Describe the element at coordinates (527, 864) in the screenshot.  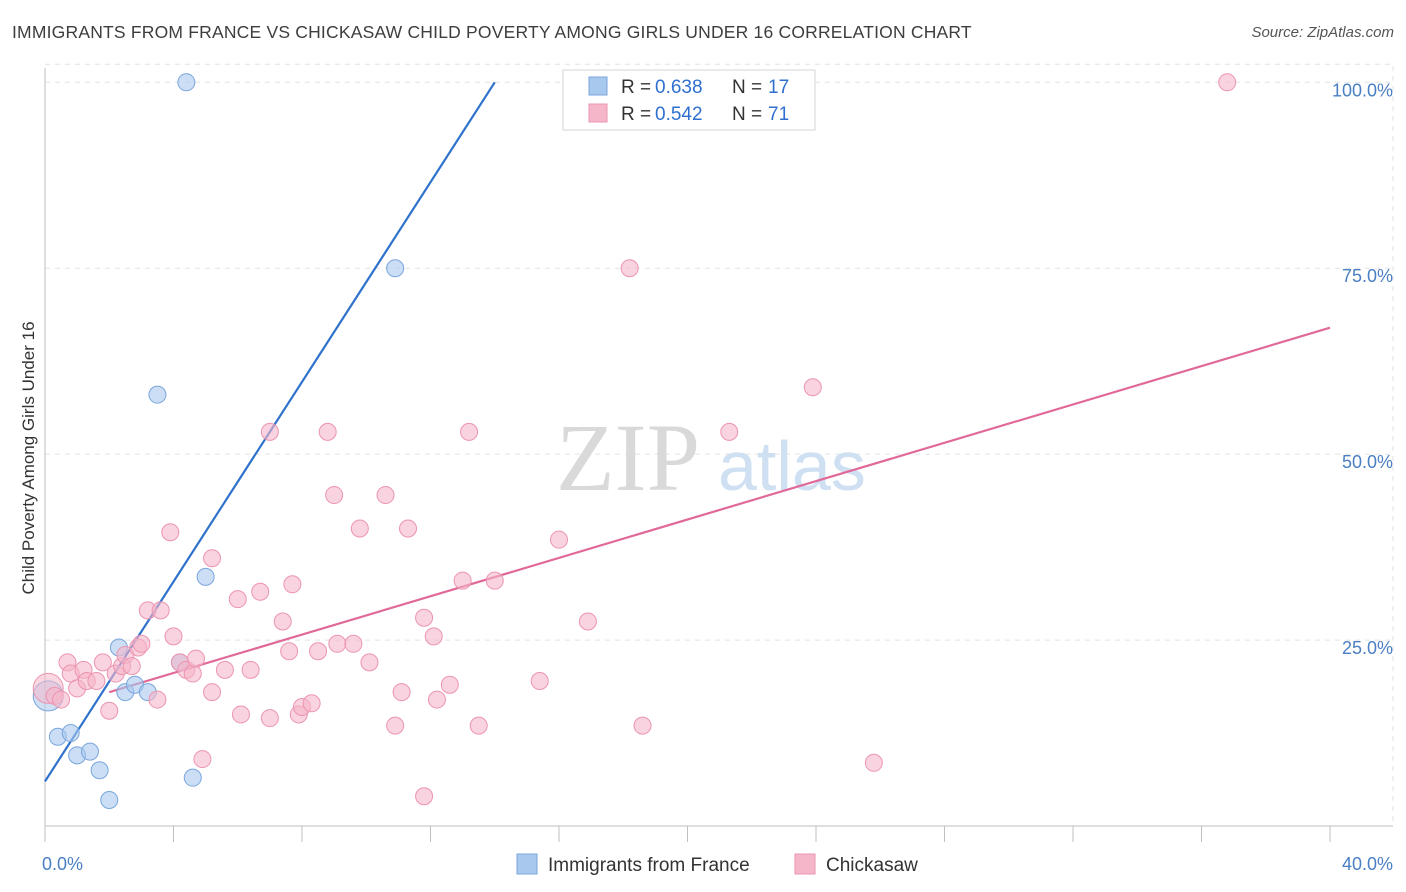
I see `bottom-legend-swatch-blue` at that location.